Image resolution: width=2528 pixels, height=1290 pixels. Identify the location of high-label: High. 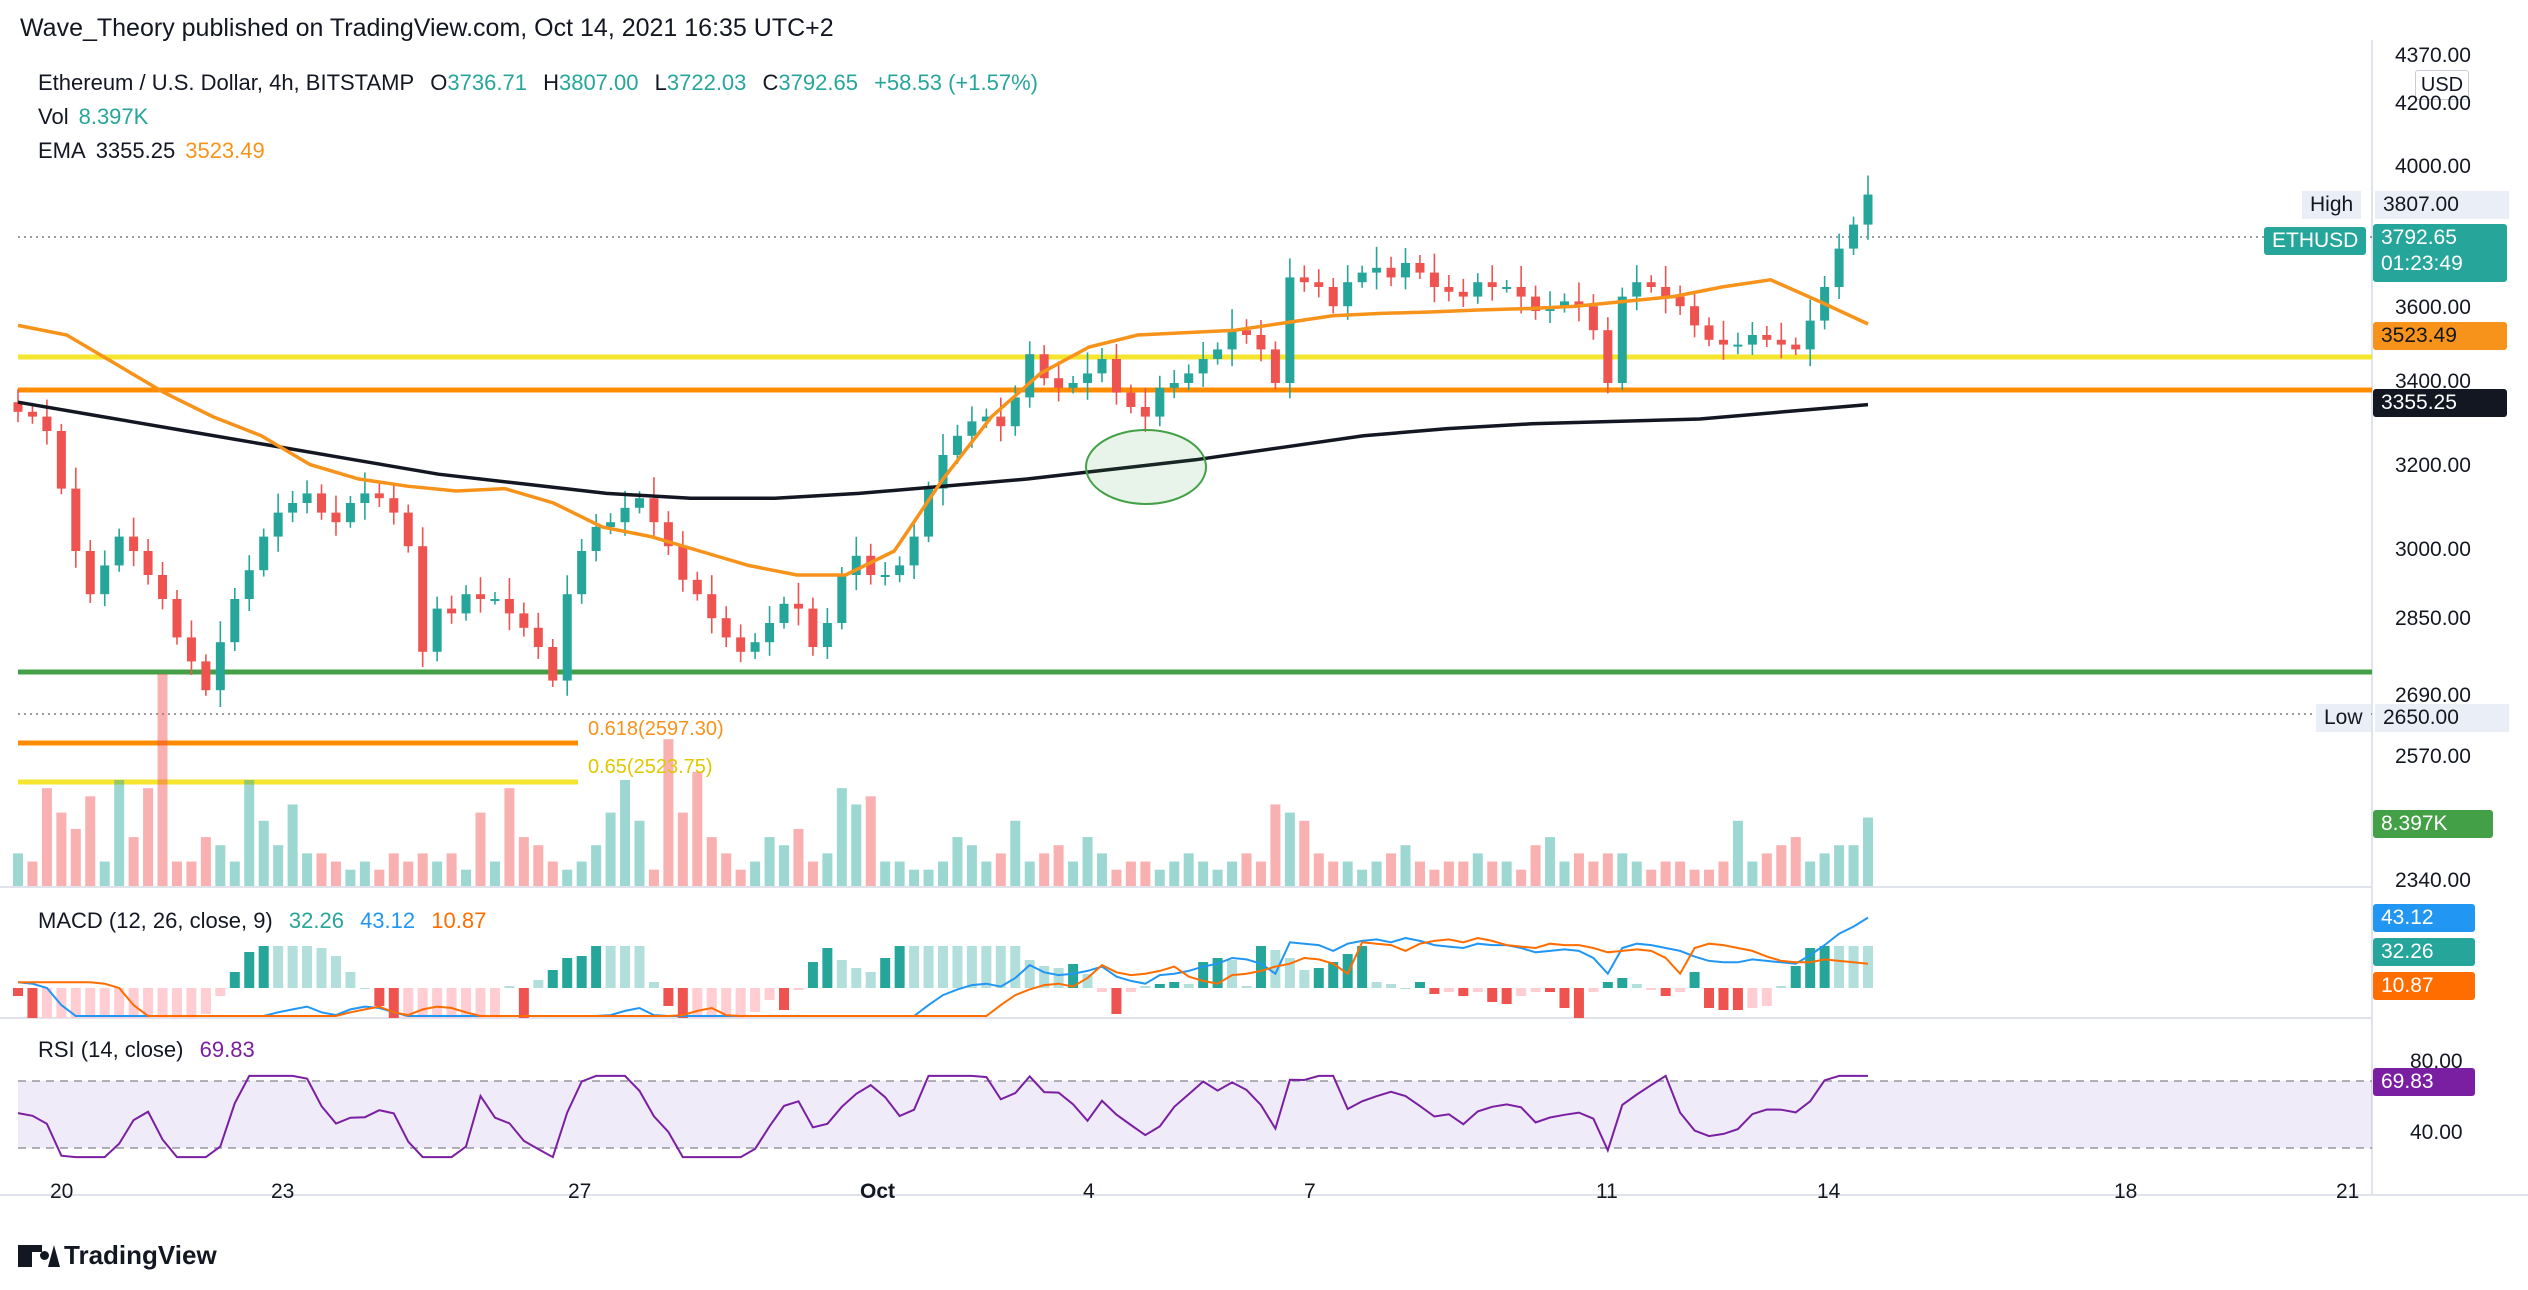
(2332, 205).